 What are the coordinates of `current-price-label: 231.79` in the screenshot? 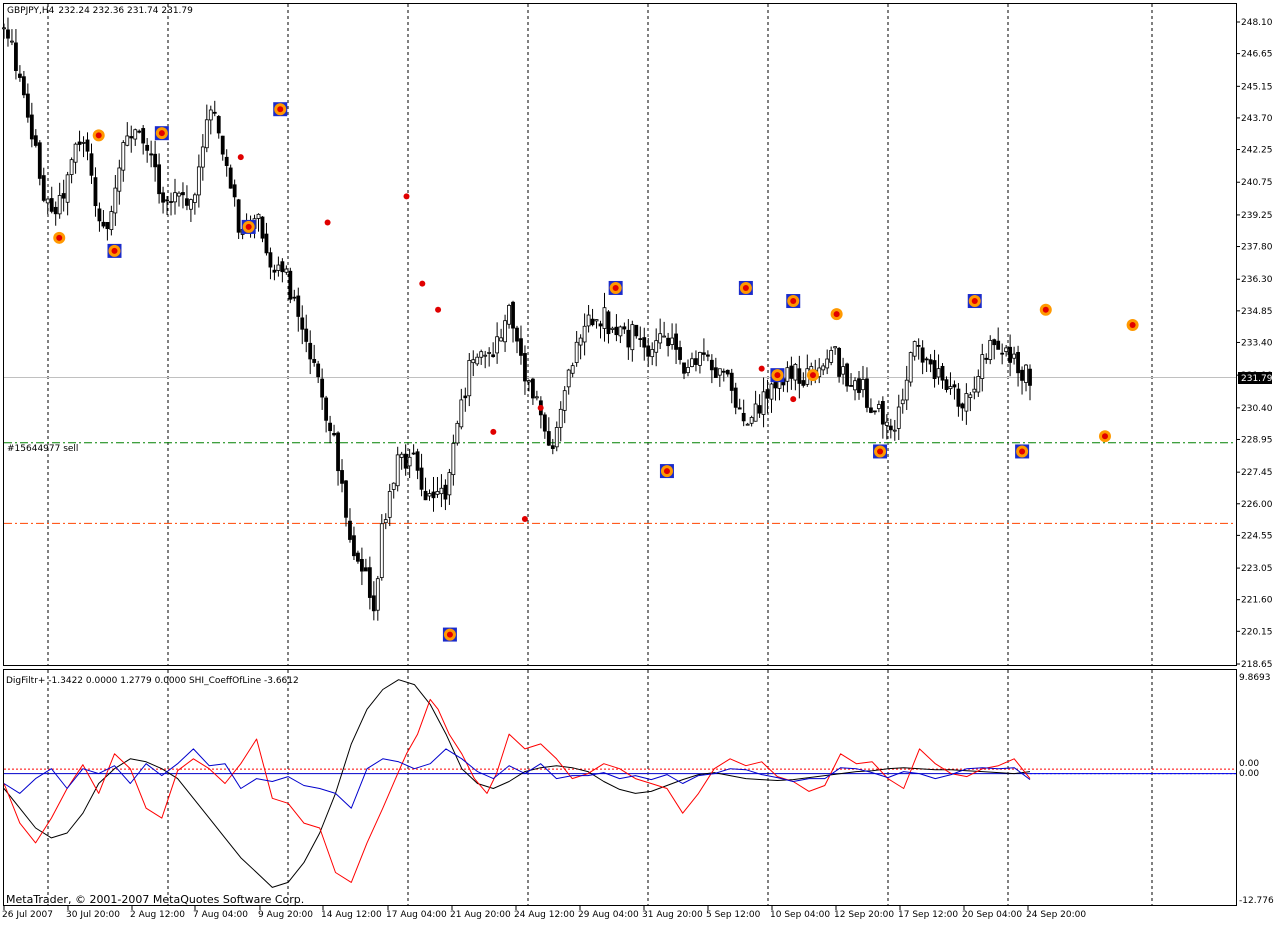 It's located at (1257, 379).